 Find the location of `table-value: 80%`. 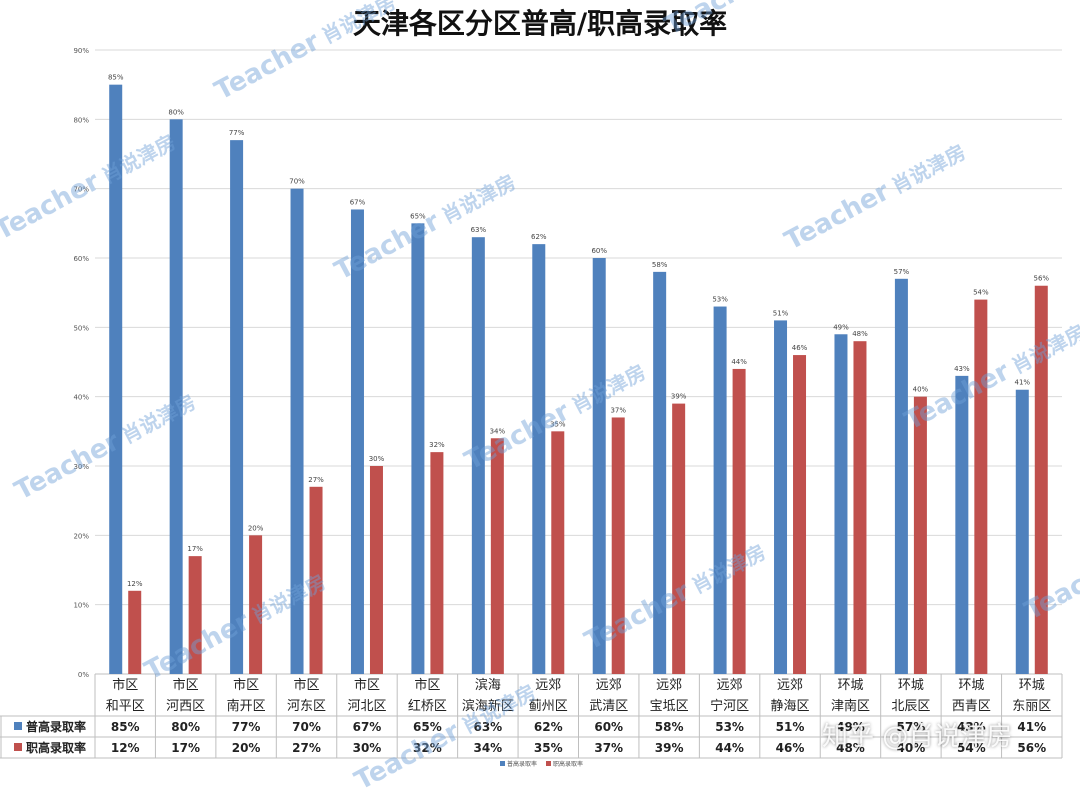

table-value: 80% is located at coordinates (185, 727).